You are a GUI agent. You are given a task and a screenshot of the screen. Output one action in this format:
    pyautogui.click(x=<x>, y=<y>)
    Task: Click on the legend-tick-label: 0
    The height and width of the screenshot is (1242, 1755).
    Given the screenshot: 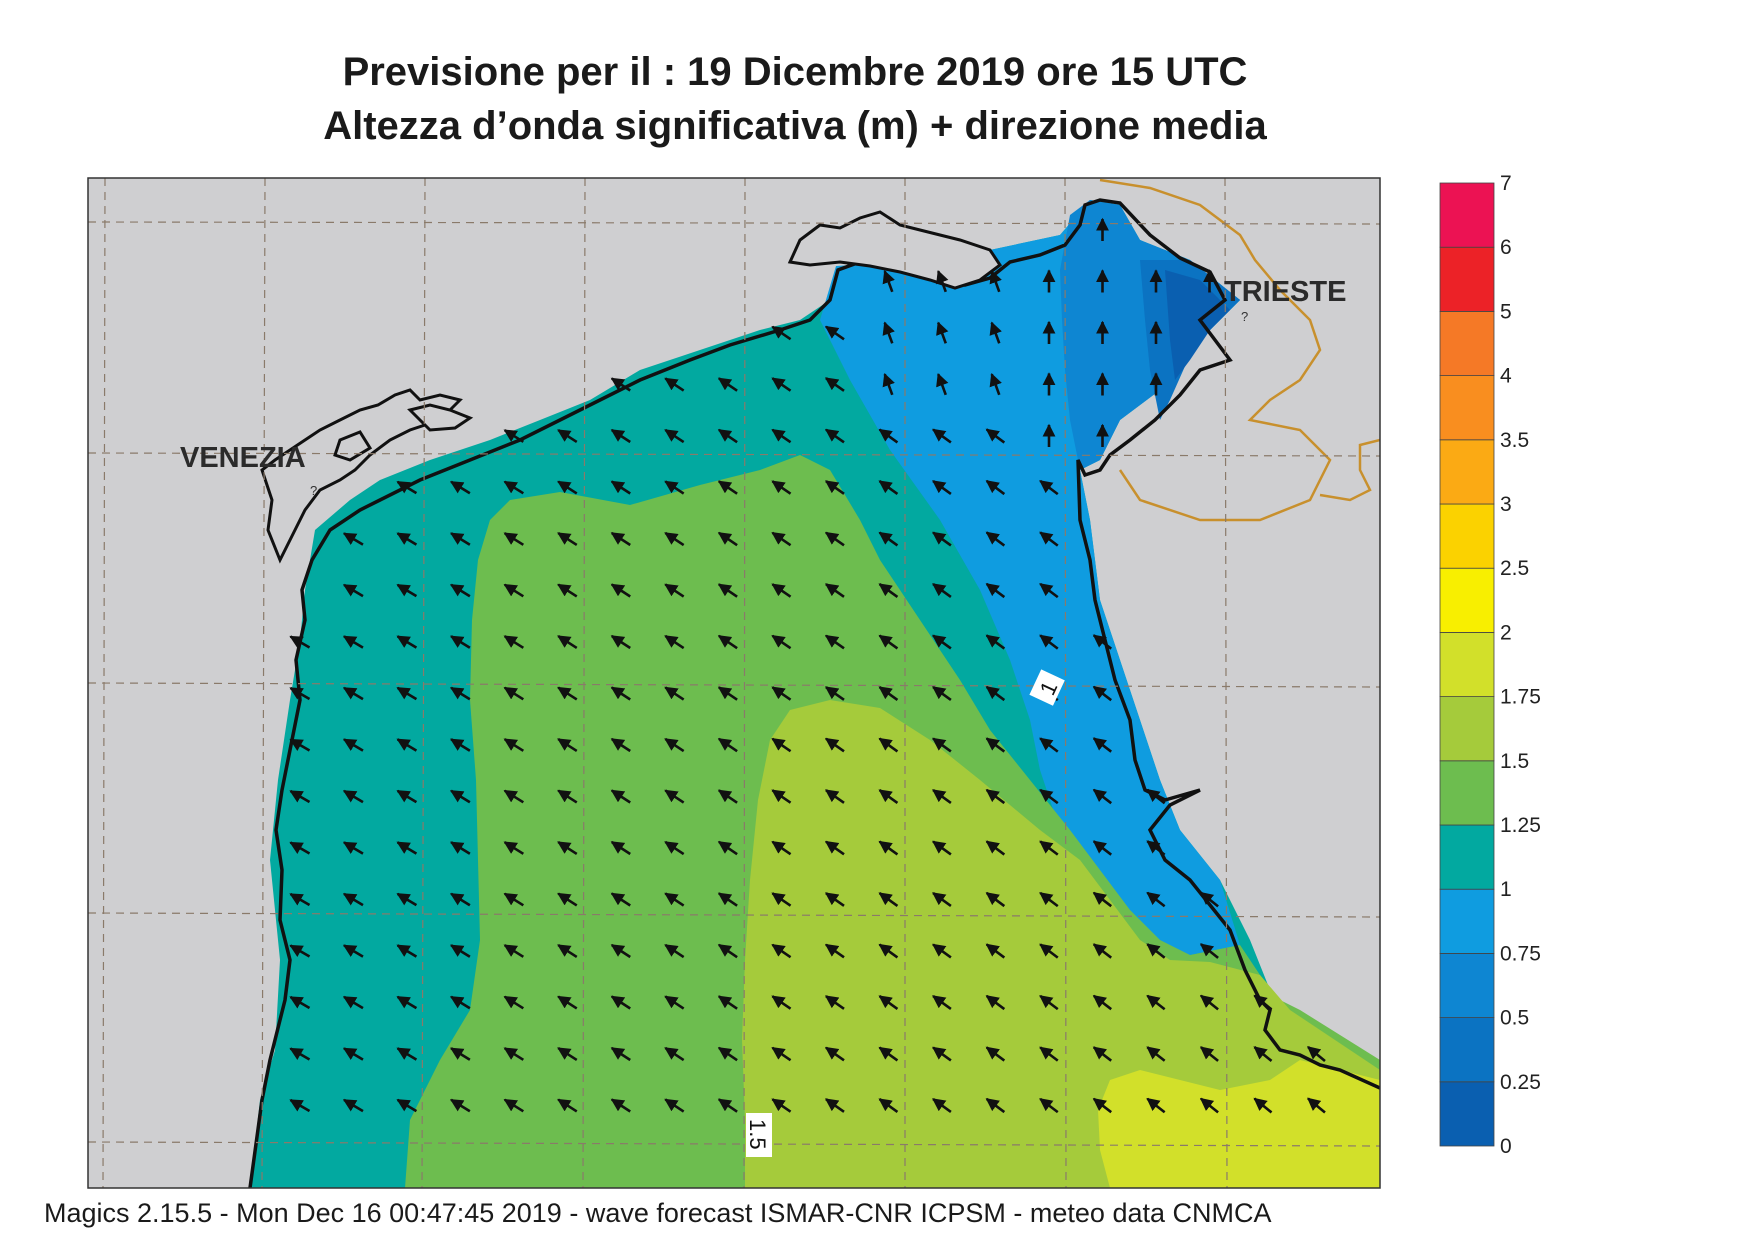 What is the action you would take?
    pyautogui.click(x=1506, y=1146)
    